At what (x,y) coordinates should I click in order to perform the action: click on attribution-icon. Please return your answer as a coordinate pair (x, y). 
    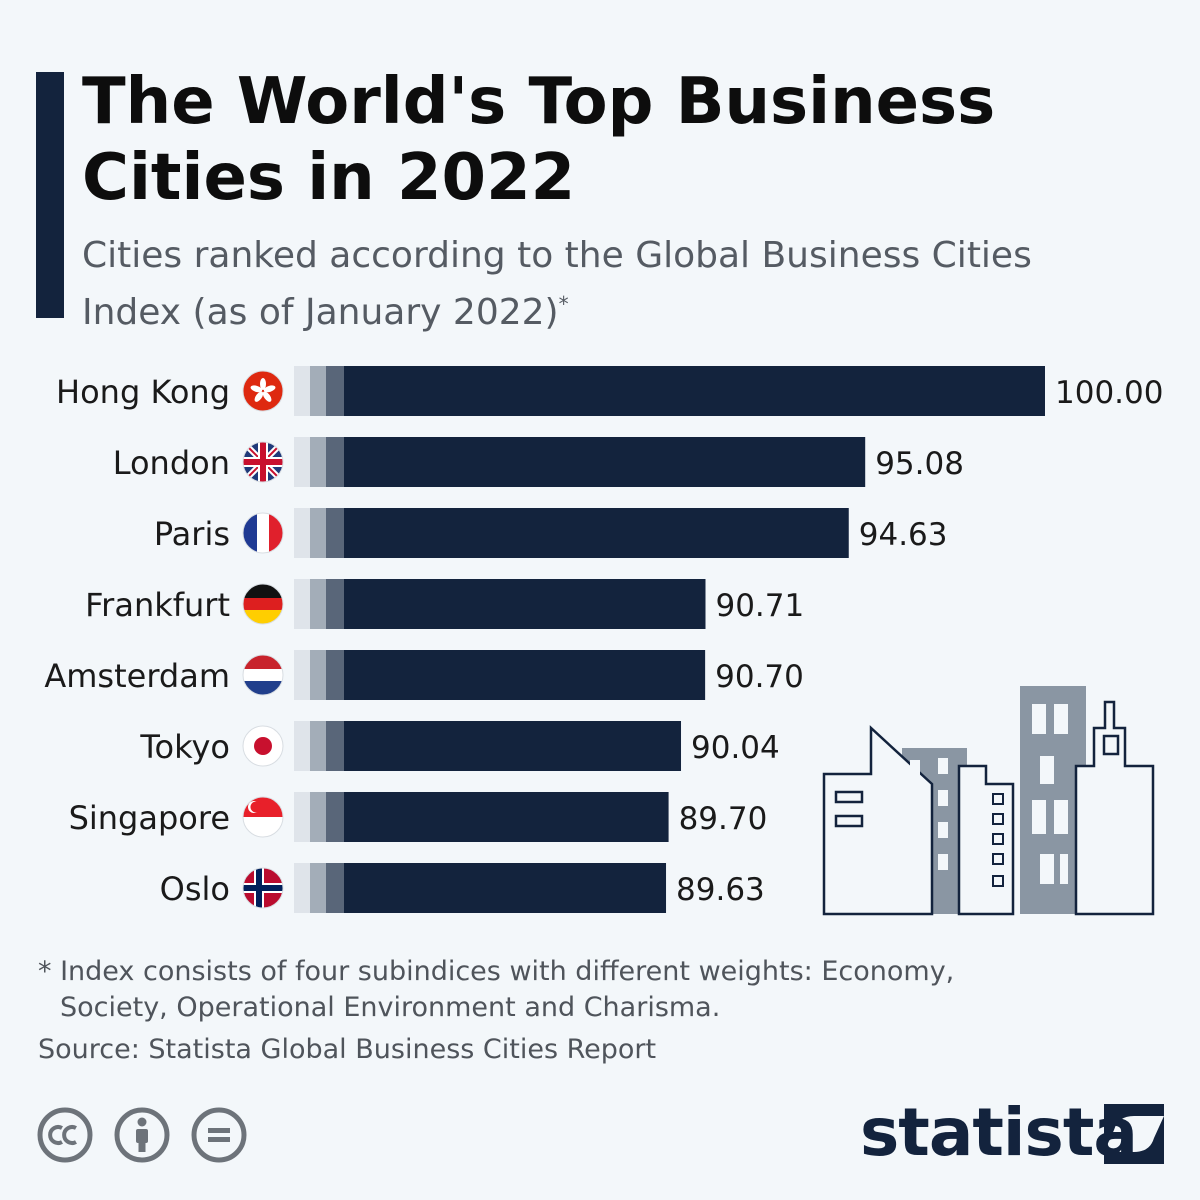
    Looking at the image, I should click on (142, 1135).